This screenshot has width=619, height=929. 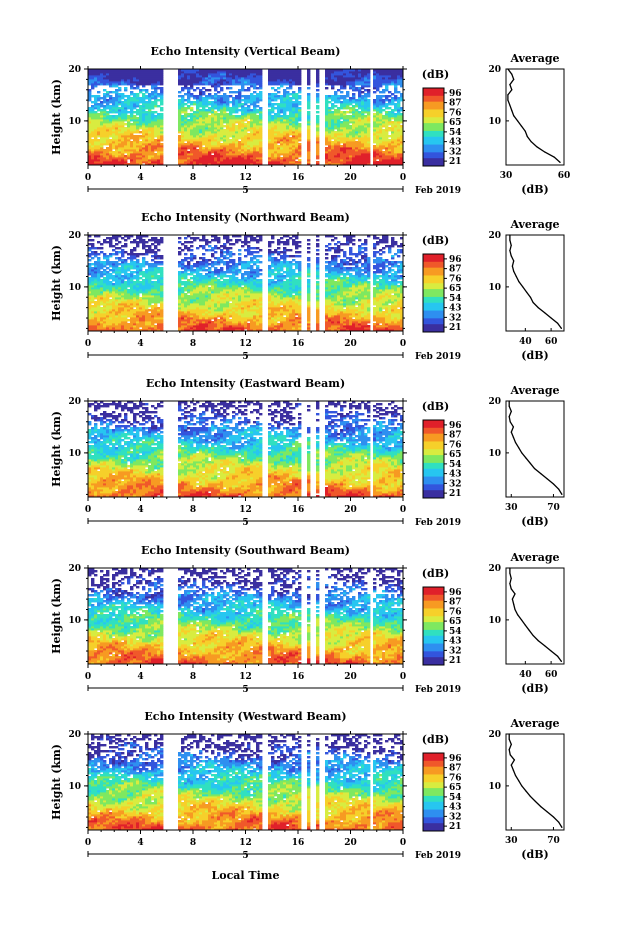 I want to click on colorbar-unit: (dB), so click(x=435, y=74).